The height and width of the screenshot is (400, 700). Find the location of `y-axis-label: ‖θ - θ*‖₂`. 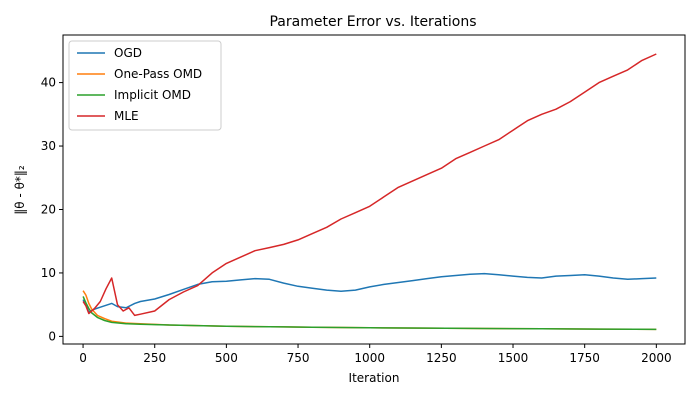

y-axis-label: ‖θ - θ*‖₂ is located at coordinates (20, 190).